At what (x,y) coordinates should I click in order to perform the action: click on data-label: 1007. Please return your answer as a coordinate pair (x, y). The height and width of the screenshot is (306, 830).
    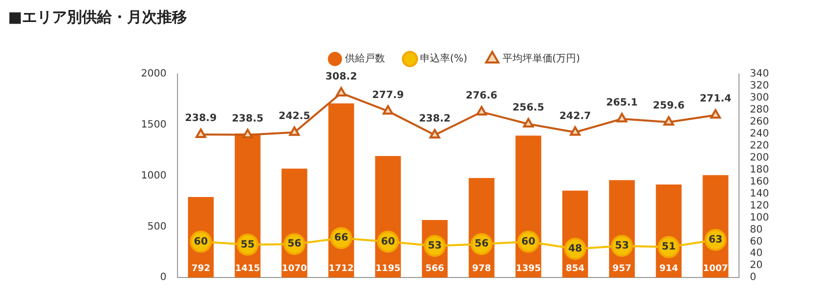
    Looking at the image, I should click on (715, 269).